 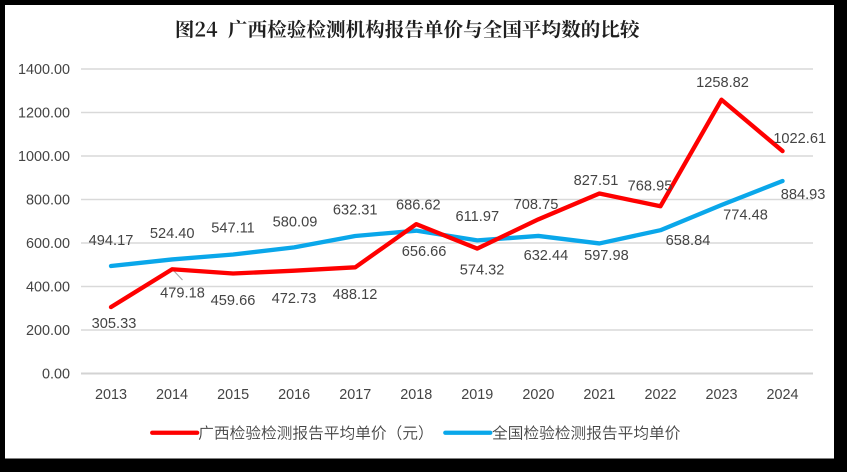 What do you see at coordinates (294, 299) in the screenshot?
I see `svg-text: 472.73` at bounding box center [294, 299].